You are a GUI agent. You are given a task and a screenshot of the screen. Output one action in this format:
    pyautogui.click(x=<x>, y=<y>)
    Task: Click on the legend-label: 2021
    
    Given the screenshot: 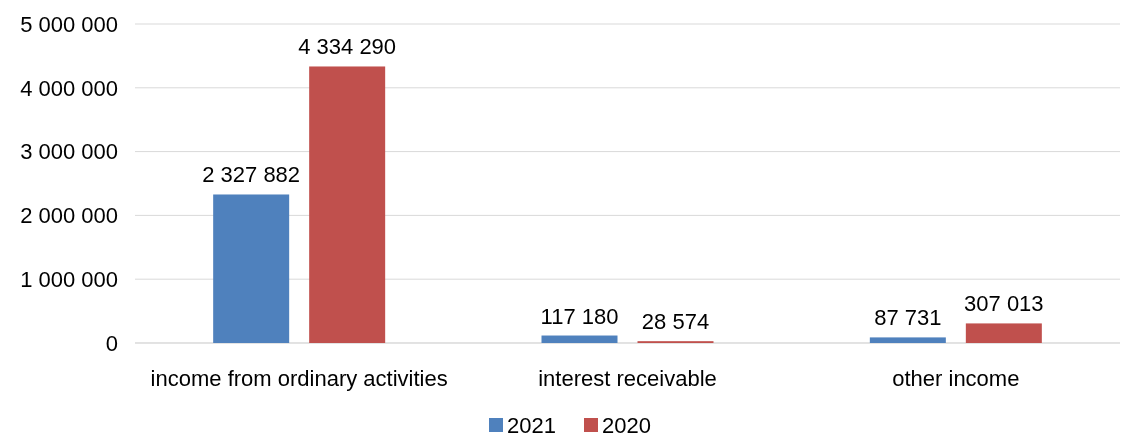 What is the action you would take?
    pyautogui.click(x=531, y=425)
    